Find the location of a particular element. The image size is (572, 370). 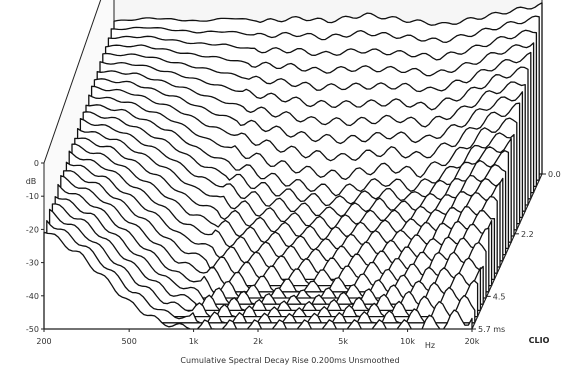

x-tick-label: 20k is located at coordinates (472, 341).